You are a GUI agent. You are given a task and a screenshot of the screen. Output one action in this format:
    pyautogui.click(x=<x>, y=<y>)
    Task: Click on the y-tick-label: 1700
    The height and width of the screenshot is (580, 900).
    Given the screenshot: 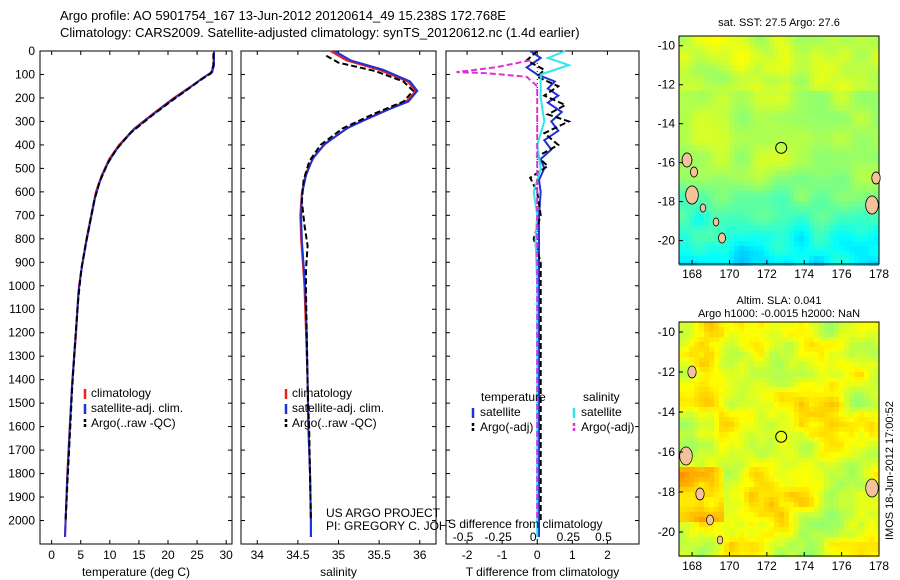 What is the action you would take?
    pyautogui.click(x=21, y=450)
    